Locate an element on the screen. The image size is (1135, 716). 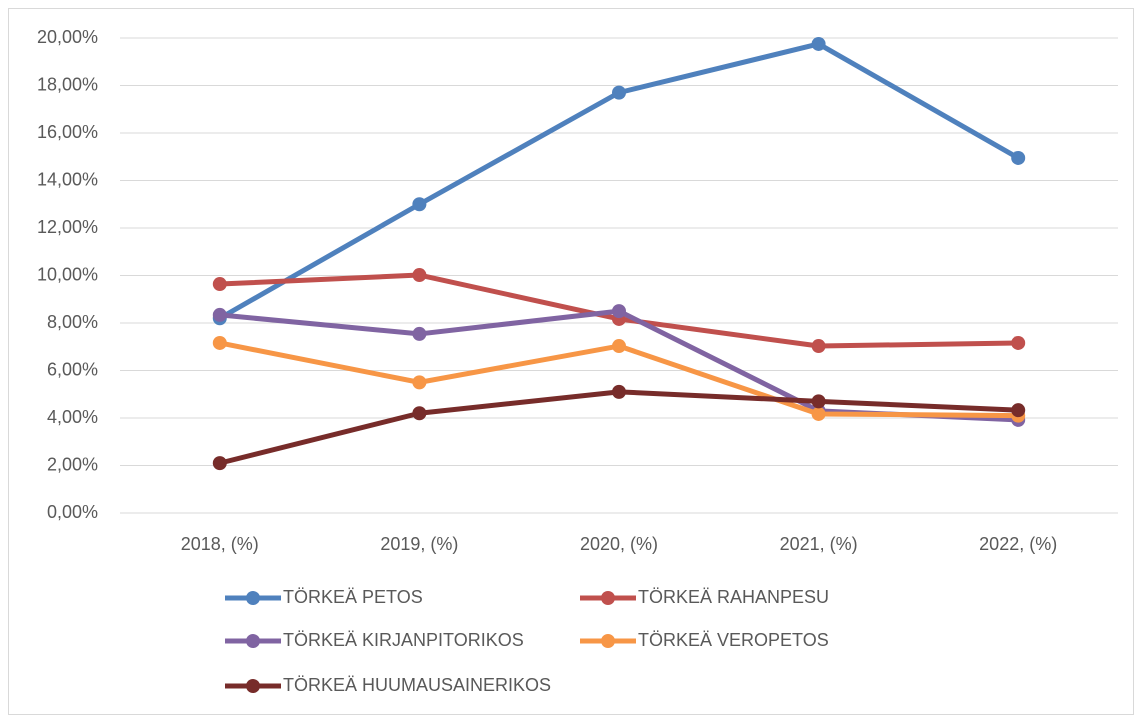
y-tick-label: 10,00% is located at coordinates (67, 274).